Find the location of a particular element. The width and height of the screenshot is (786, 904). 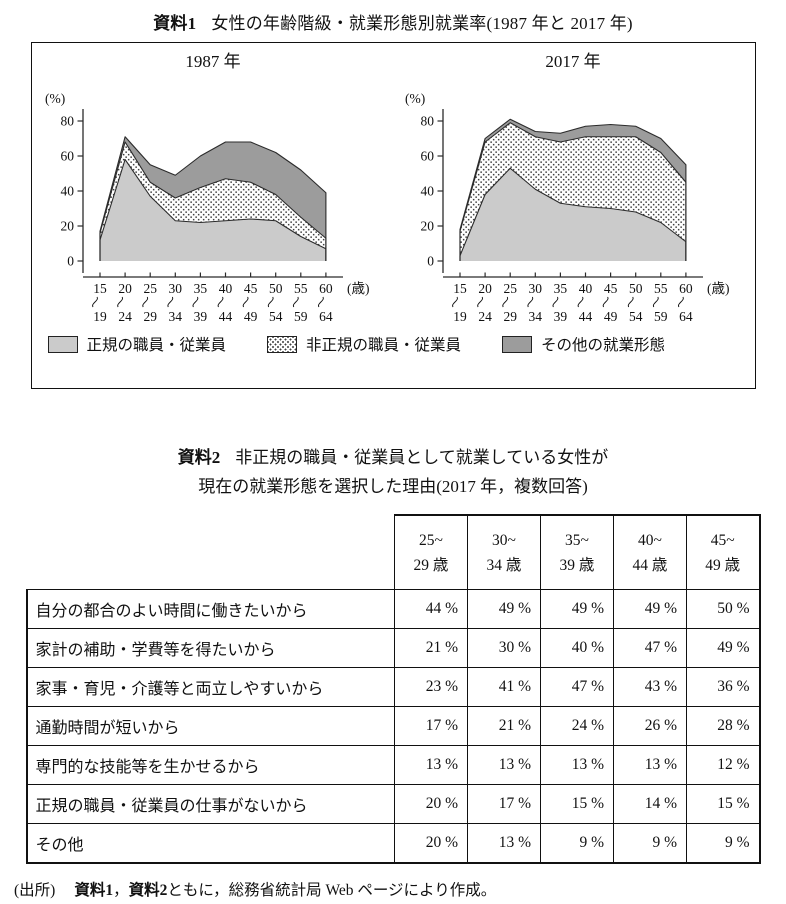

x-tick-label-to: 39 is located at coordinates (560, 316).